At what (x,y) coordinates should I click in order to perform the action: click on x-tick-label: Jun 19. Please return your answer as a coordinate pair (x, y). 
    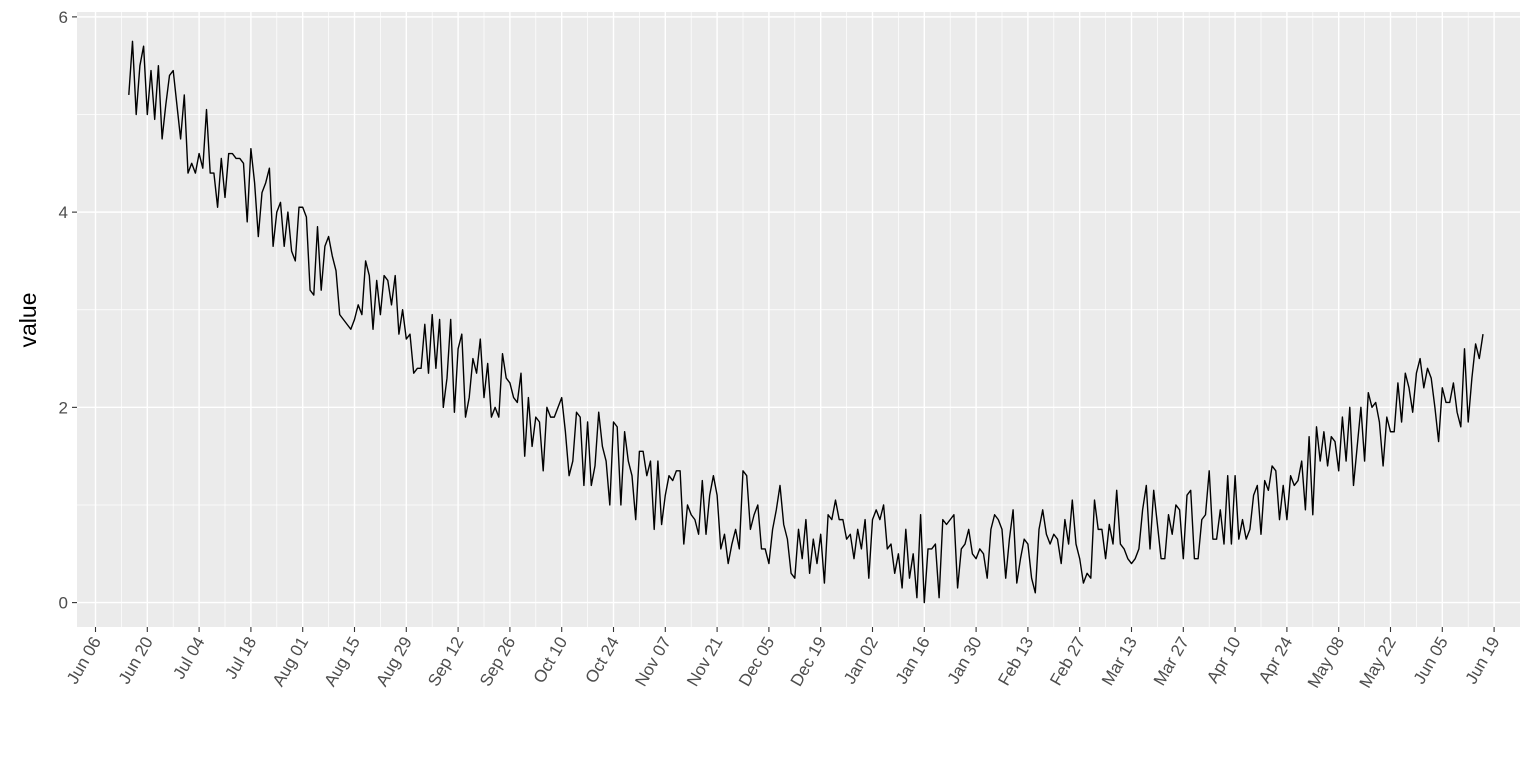
    Looking at the image, I should click on (1483, 661).